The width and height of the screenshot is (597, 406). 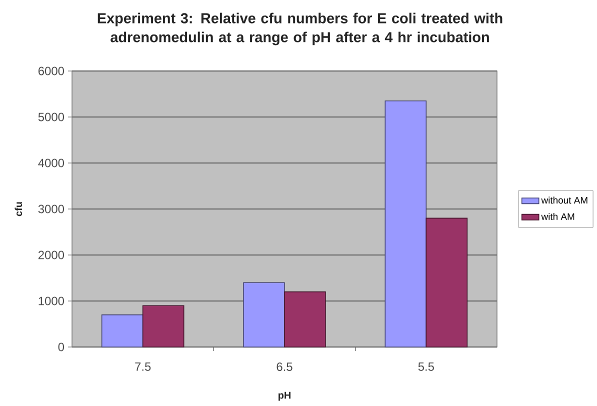 What do you see at coordinates (557, 216) in the screenshot?
I see `legend-label: with AM` at bounding box center [557, 216].